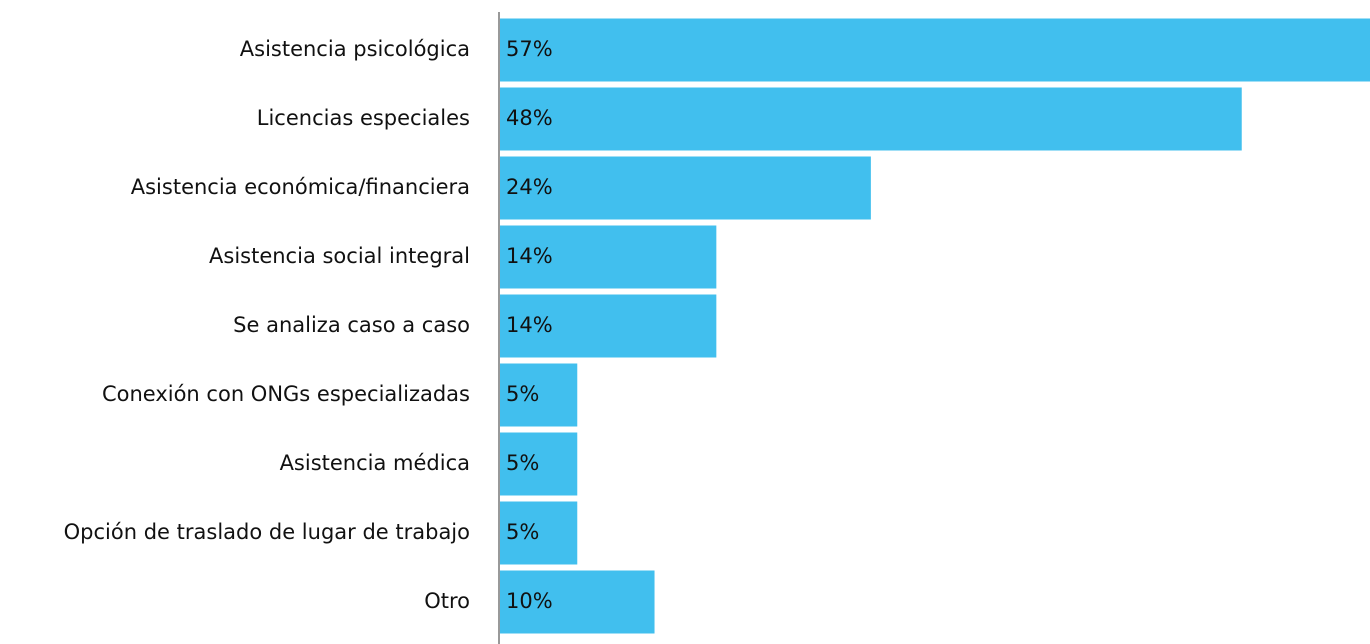 The width and height of the screenshot is (1370, 644). I want to click on value-label: 57%, so click(529, 49).